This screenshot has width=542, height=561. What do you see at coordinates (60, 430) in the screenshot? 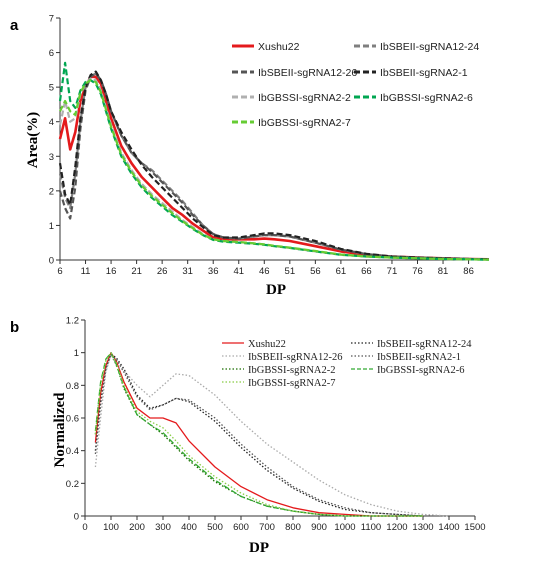
I see `panel-b-ylabel: Normalized` at bounding box center [60, 430].